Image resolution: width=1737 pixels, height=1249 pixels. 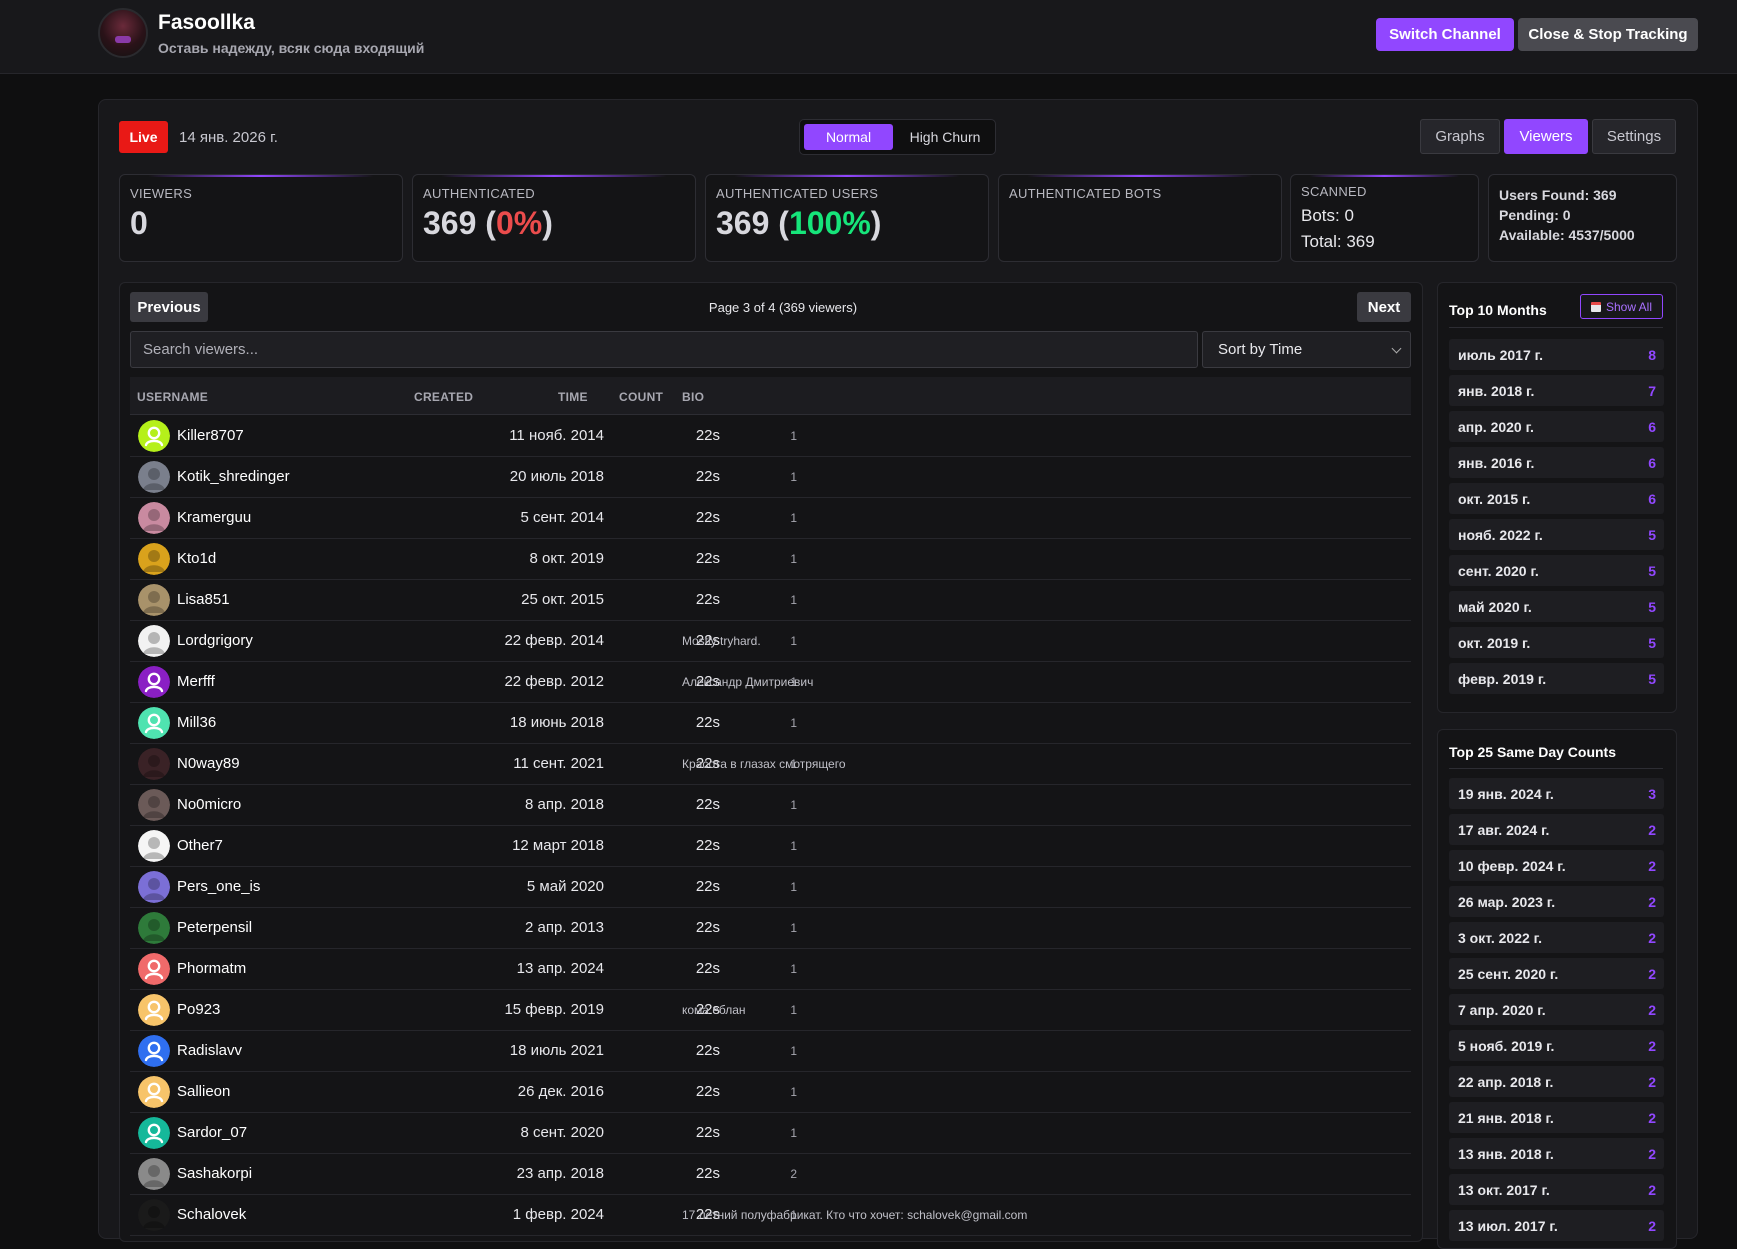 What do you see at coordinates (554, 218) in the screenshot?
I see `authenticated-stat-card: AUTHENTICATED 369 (0%)` at bounding box center [554, 218].